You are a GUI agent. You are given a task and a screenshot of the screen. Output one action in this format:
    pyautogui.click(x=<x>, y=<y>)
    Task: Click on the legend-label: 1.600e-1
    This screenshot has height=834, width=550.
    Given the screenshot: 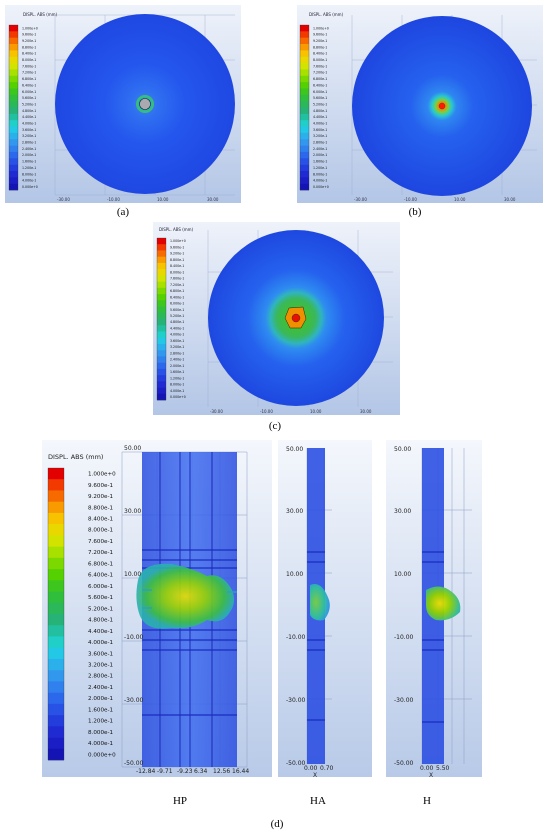 What is the action you would take?
    pyautogui.click(x=100, y=710)
    